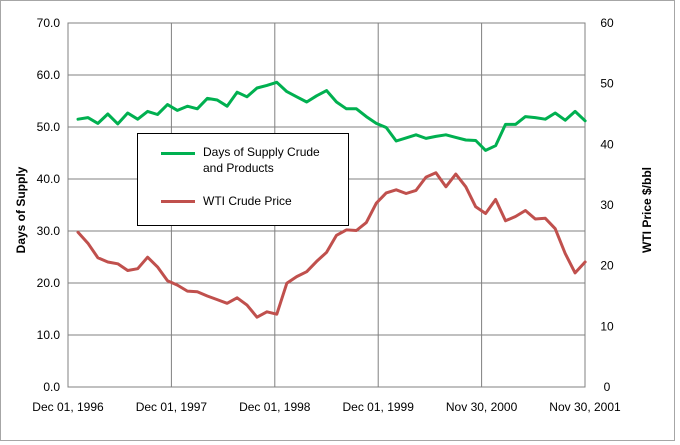  What do you see at coordinates (607, 266) in the screenshot?
I see `right-tick-label: 20` at bounding box center [607, 266].